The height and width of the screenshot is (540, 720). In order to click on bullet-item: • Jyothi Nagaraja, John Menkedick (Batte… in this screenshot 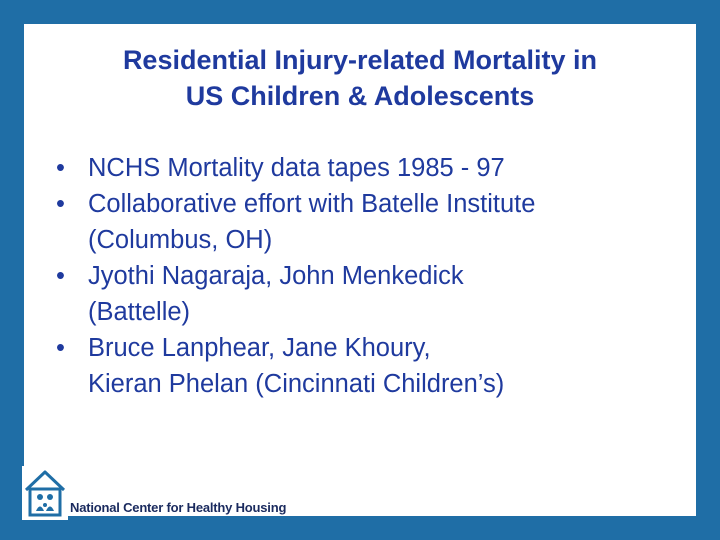, I will do `click(369, 294)`.